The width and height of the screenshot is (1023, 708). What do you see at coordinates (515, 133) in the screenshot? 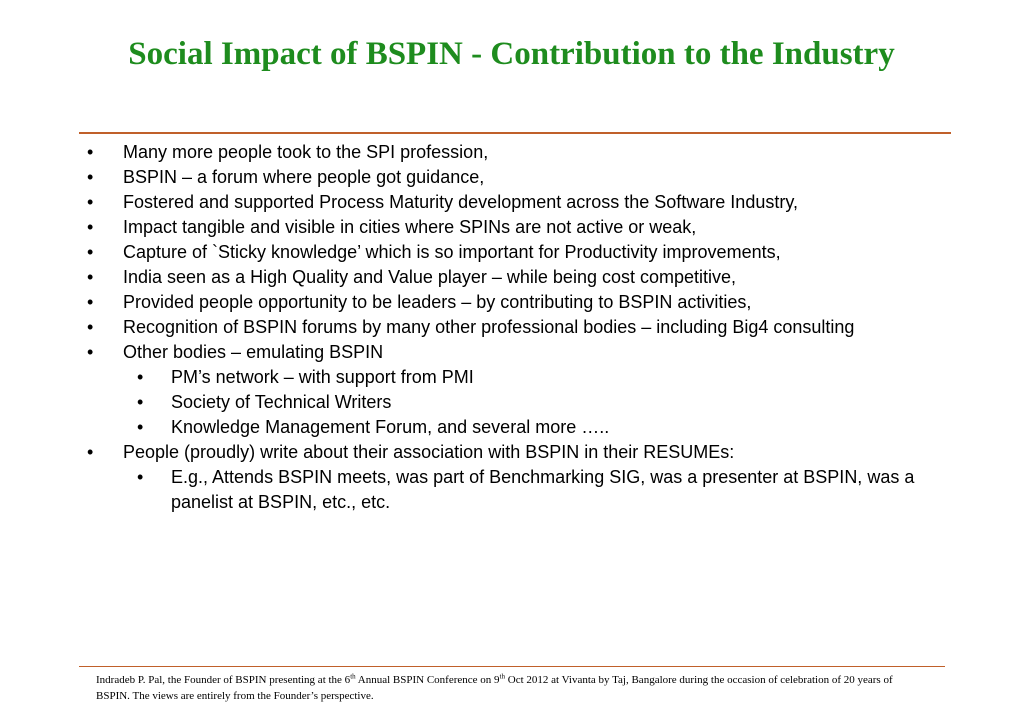
I see `title-divider` at bounding box center [515, 133].